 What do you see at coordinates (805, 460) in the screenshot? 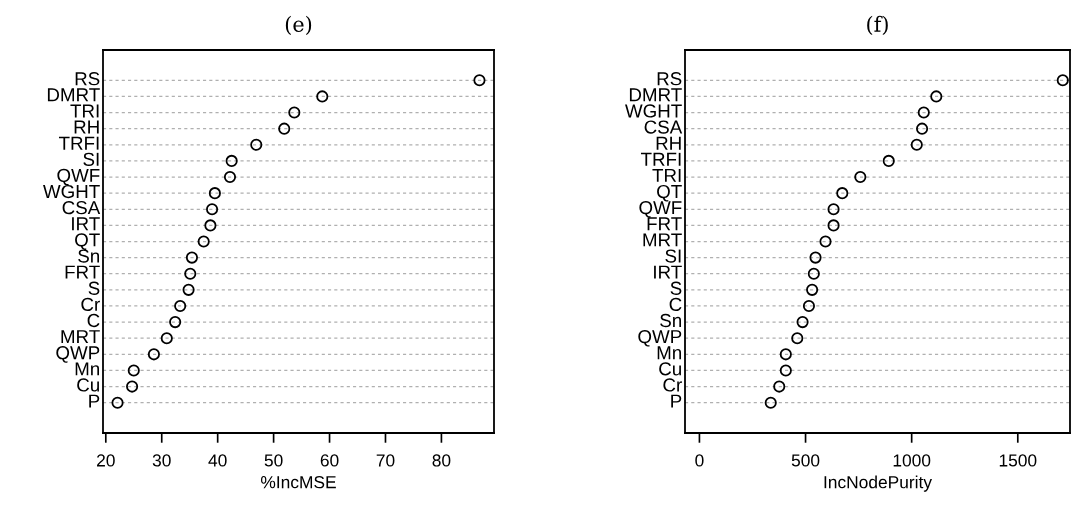
I see `x-tick-label: 500` at bounding box center [805, 460].